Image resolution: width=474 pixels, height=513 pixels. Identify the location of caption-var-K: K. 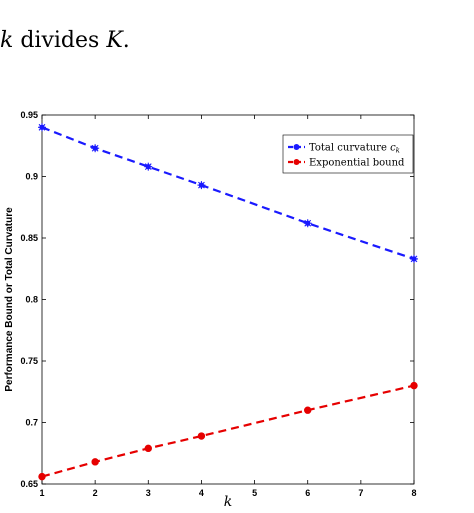
(114, 40).